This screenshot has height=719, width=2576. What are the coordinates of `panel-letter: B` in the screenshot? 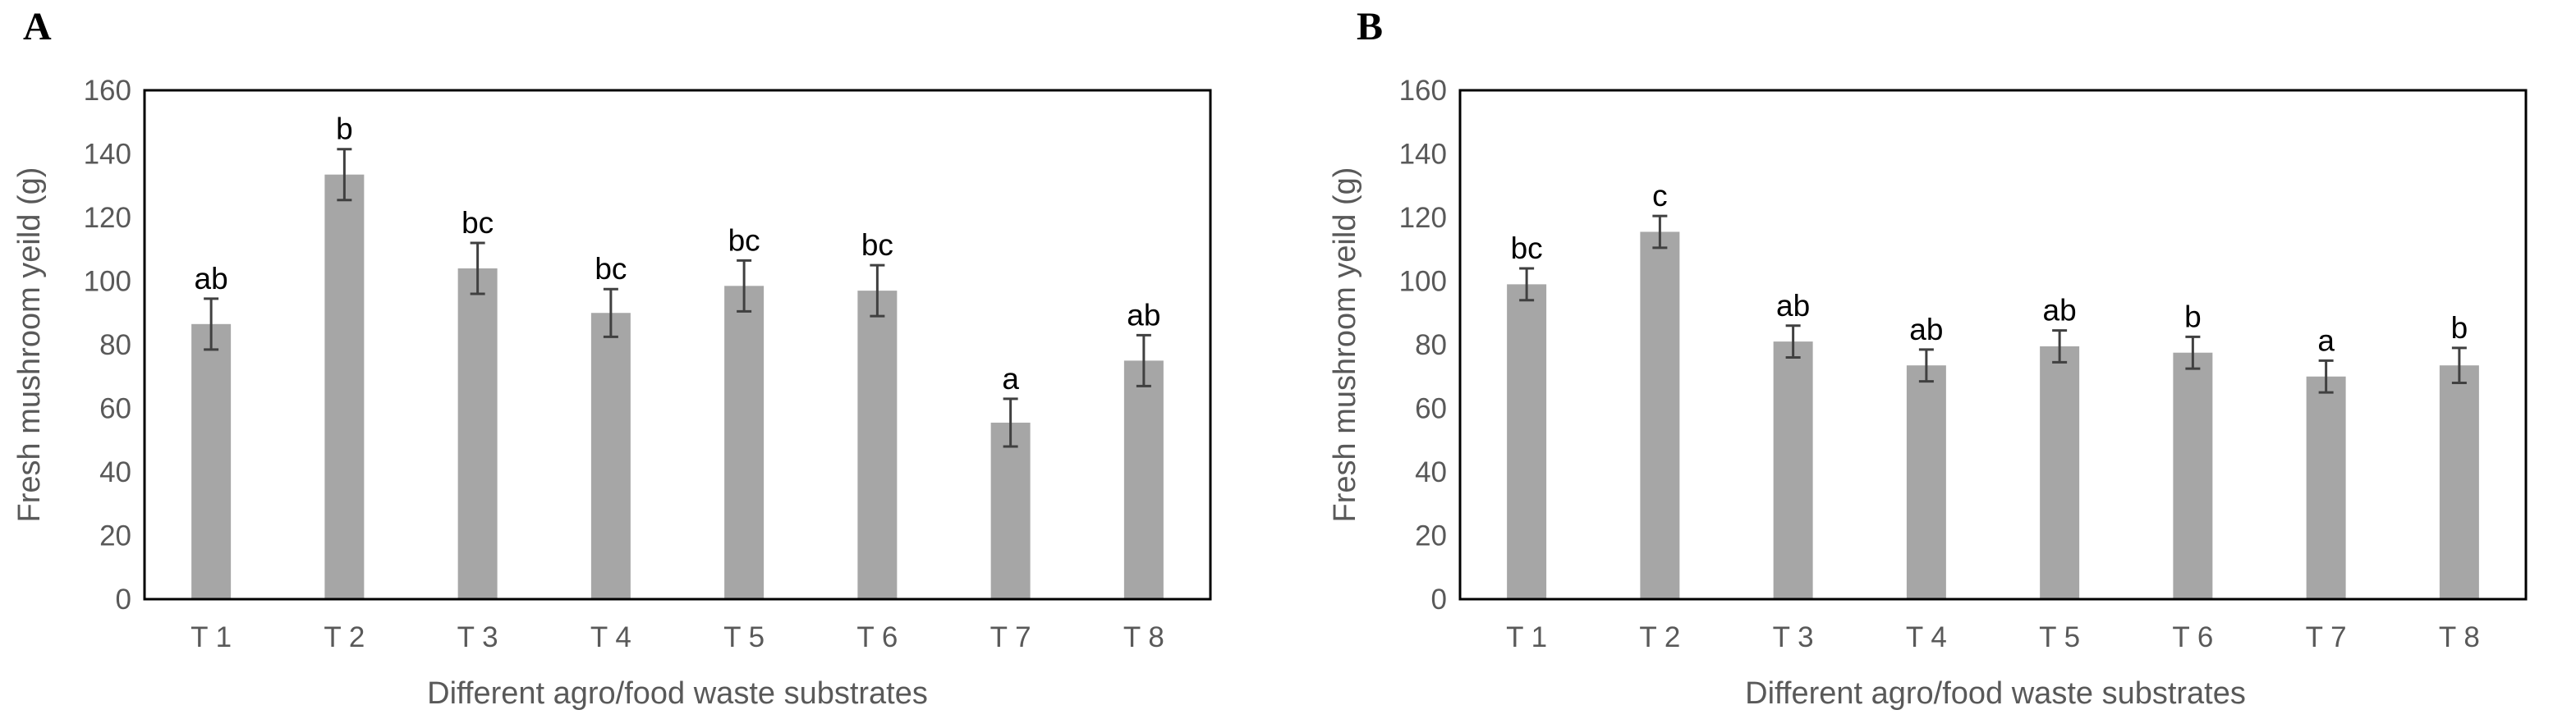 It's located at (1370, 26).